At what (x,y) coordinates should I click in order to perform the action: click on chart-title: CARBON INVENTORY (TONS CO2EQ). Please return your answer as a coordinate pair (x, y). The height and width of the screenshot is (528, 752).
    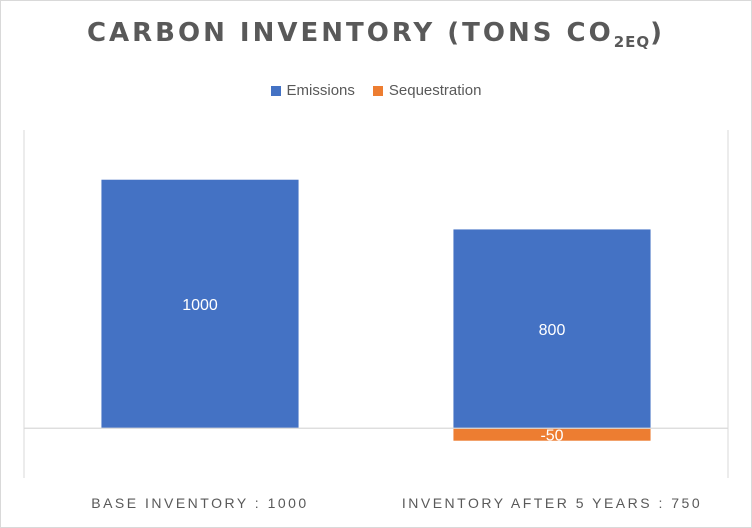
    Looking at the image, I should click on (376, 34).